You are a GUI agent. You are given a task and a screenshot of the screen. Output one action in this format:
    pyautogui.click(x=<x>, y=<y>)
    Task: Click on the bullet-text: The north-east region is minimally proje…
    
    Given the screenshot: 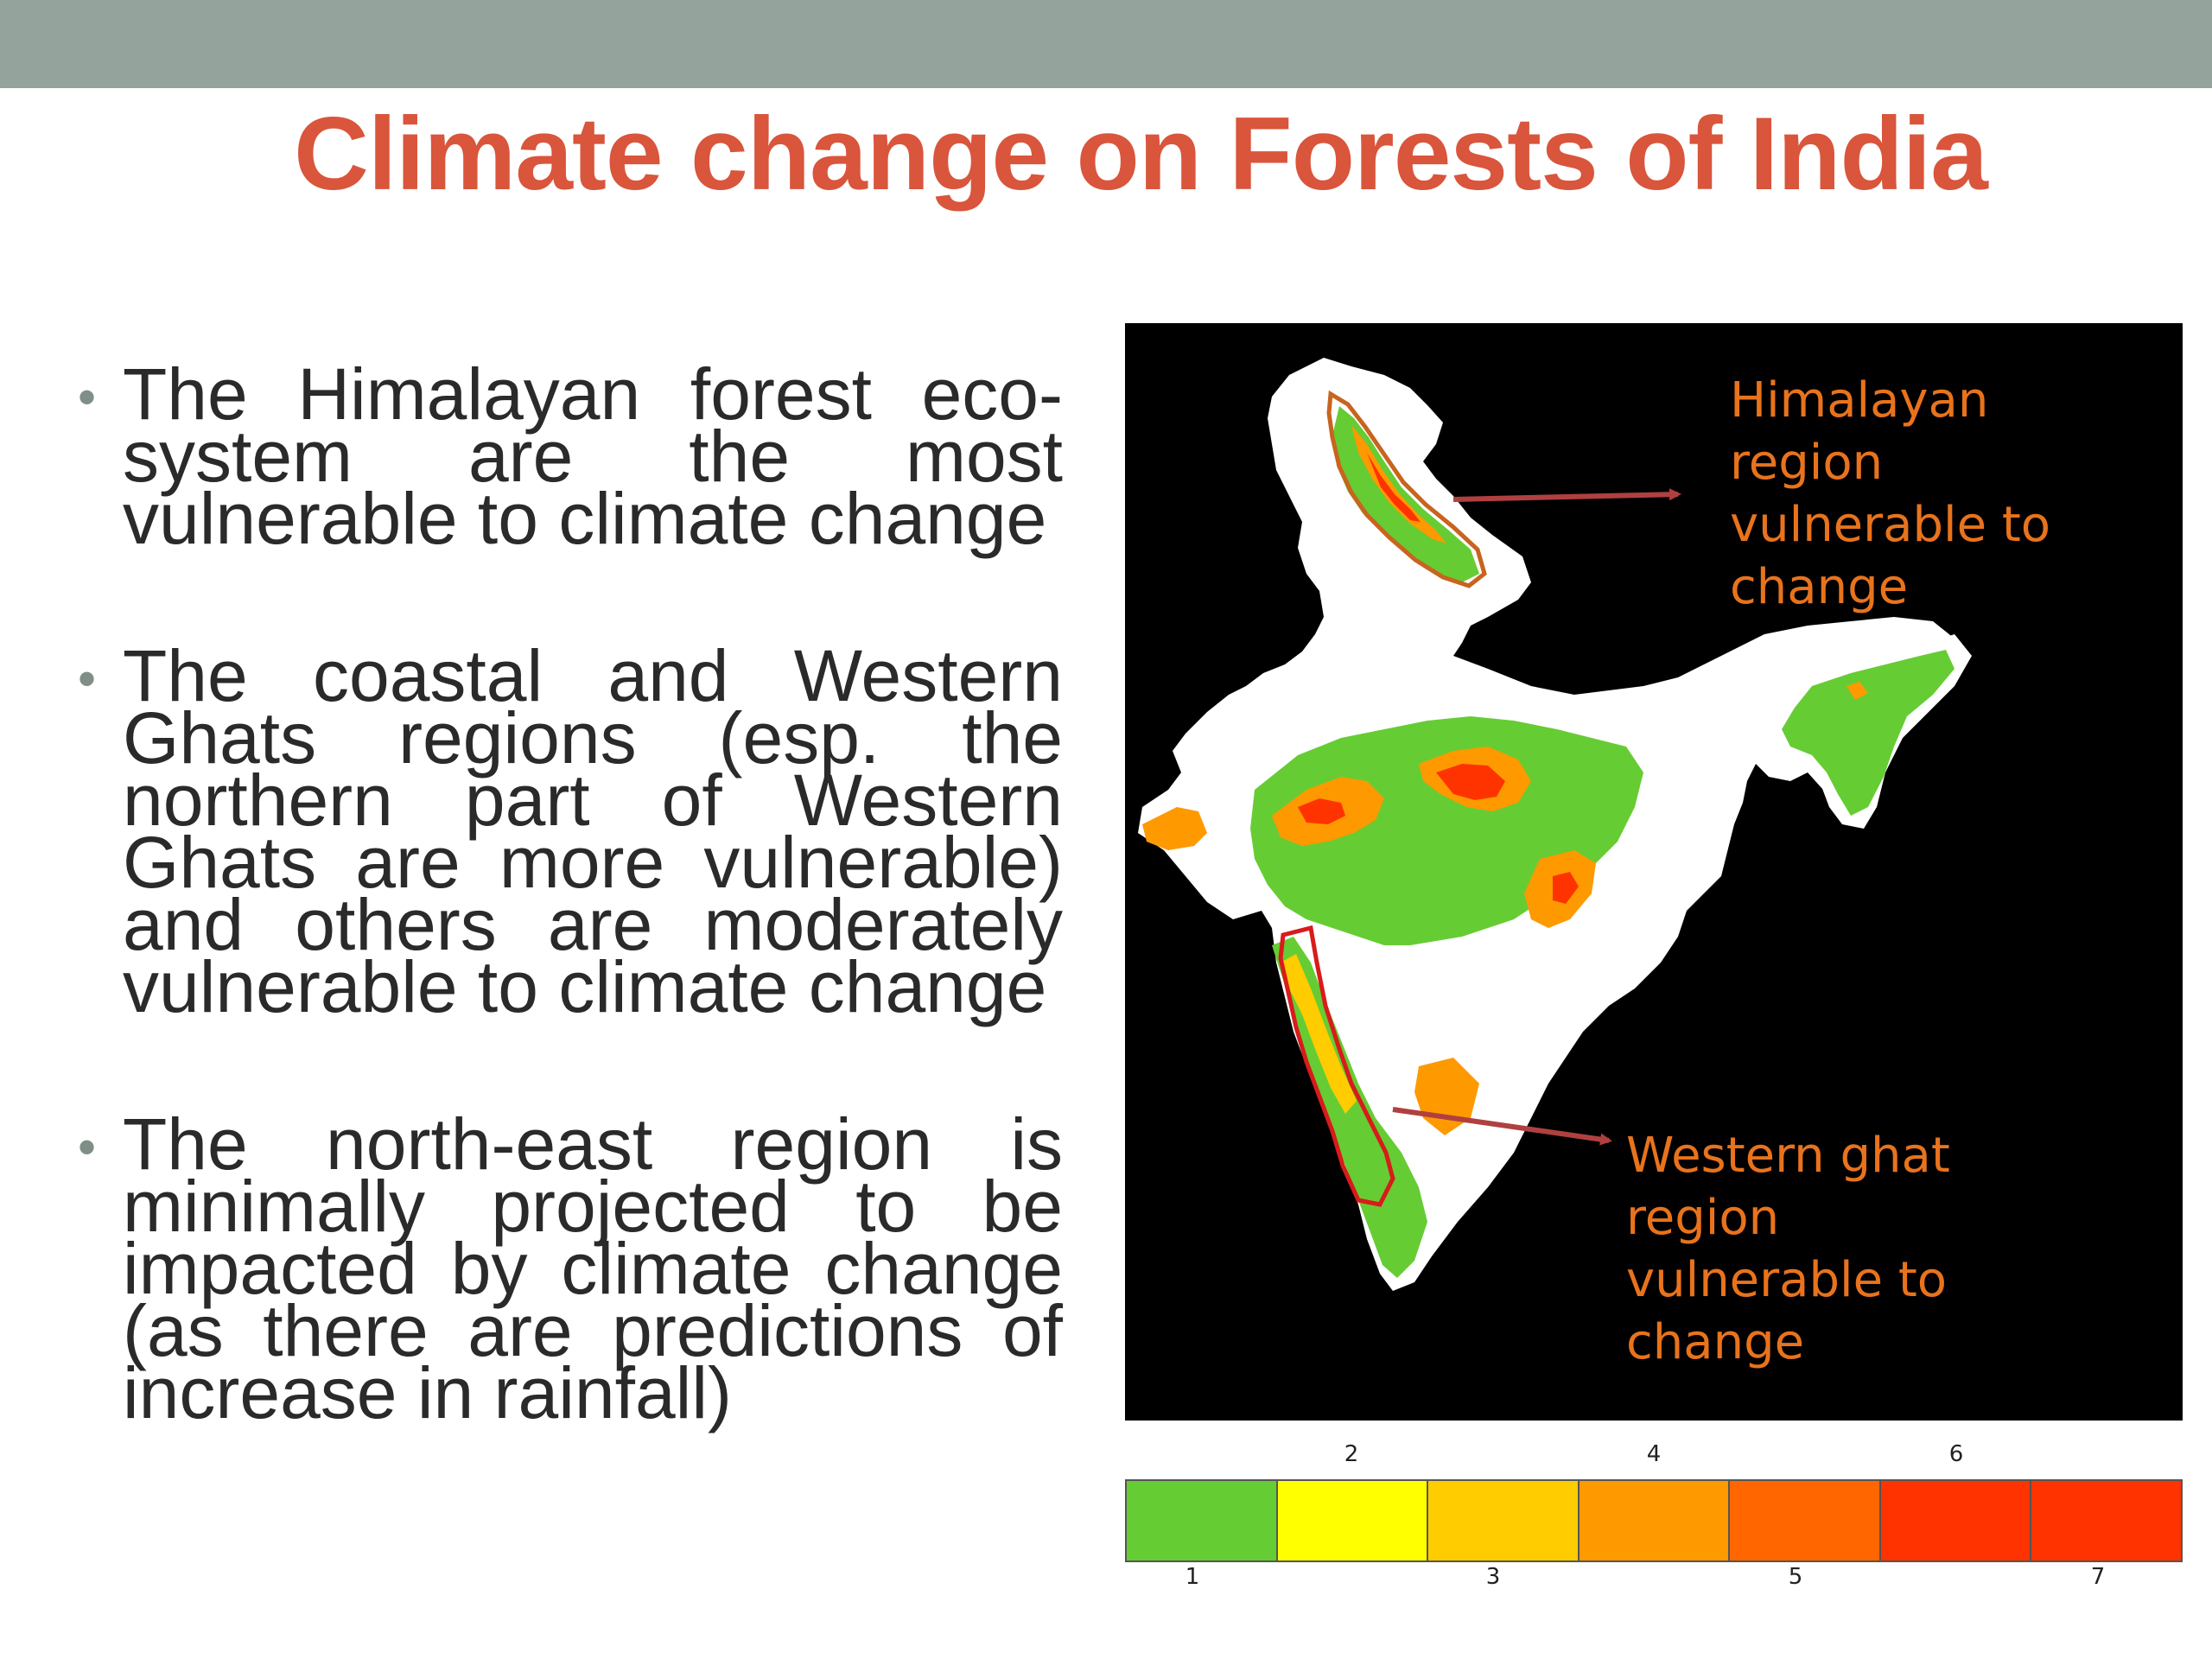 What is the action you would take?
    pyautogui.click(x=593, y=1268)
    